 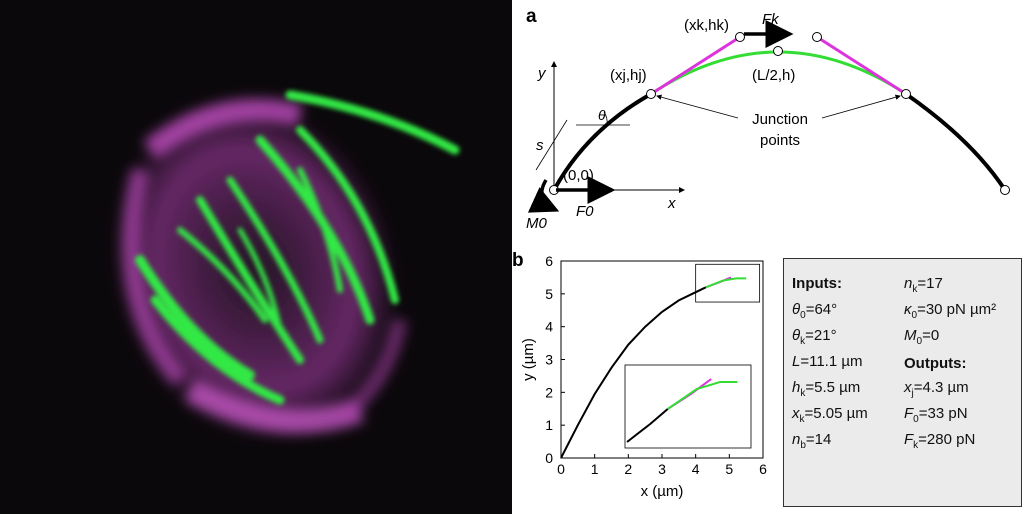 What do you see at coordinates (955, 142) in the screenshot?
I see `right-black-segment` at bounding box center [955, 142].